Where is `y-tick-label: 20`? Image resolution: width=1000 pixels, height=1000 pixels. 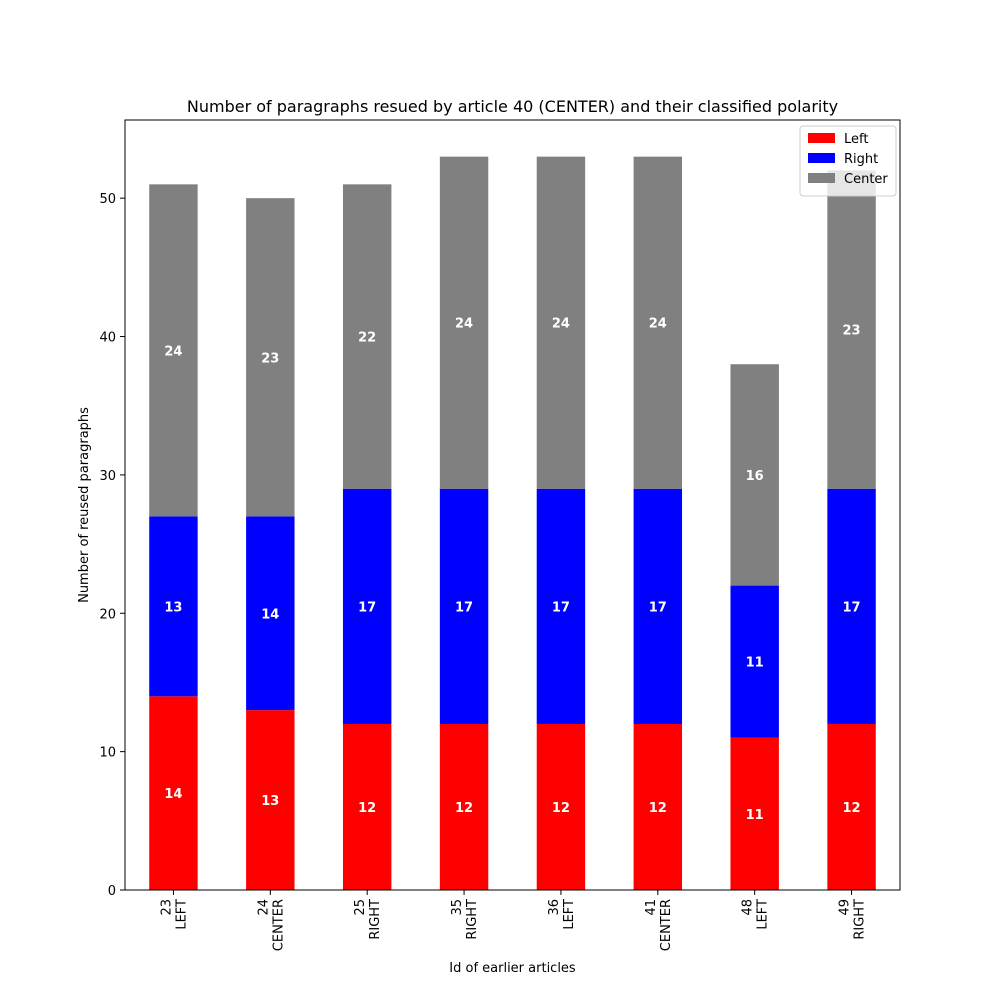
y-tick-label: 20 is located at coordinates (107, 614).